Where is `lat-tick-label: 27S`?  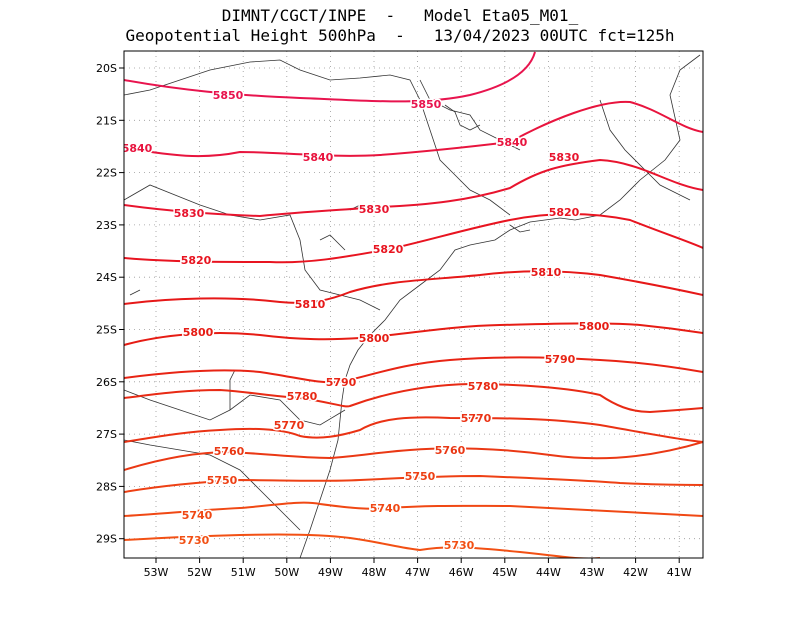
lat-tick-label: 27S is located at coordinates (106, 434).